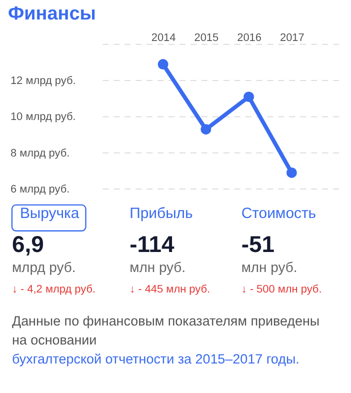  What do you see at coordinates (40, 189) in the screenshot?
I see `y-tick-label: 6 млрд руб.` at bounding box center [40, 189].